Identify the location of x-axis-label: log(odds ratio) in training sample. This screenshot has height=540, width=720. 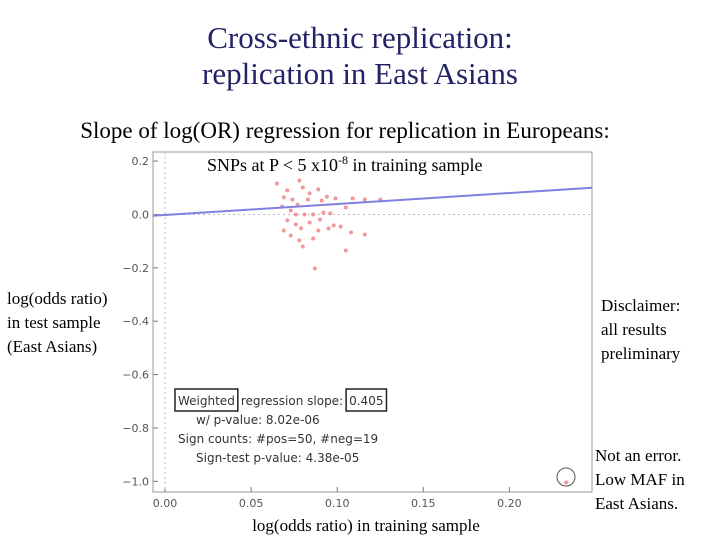
(366, 525).